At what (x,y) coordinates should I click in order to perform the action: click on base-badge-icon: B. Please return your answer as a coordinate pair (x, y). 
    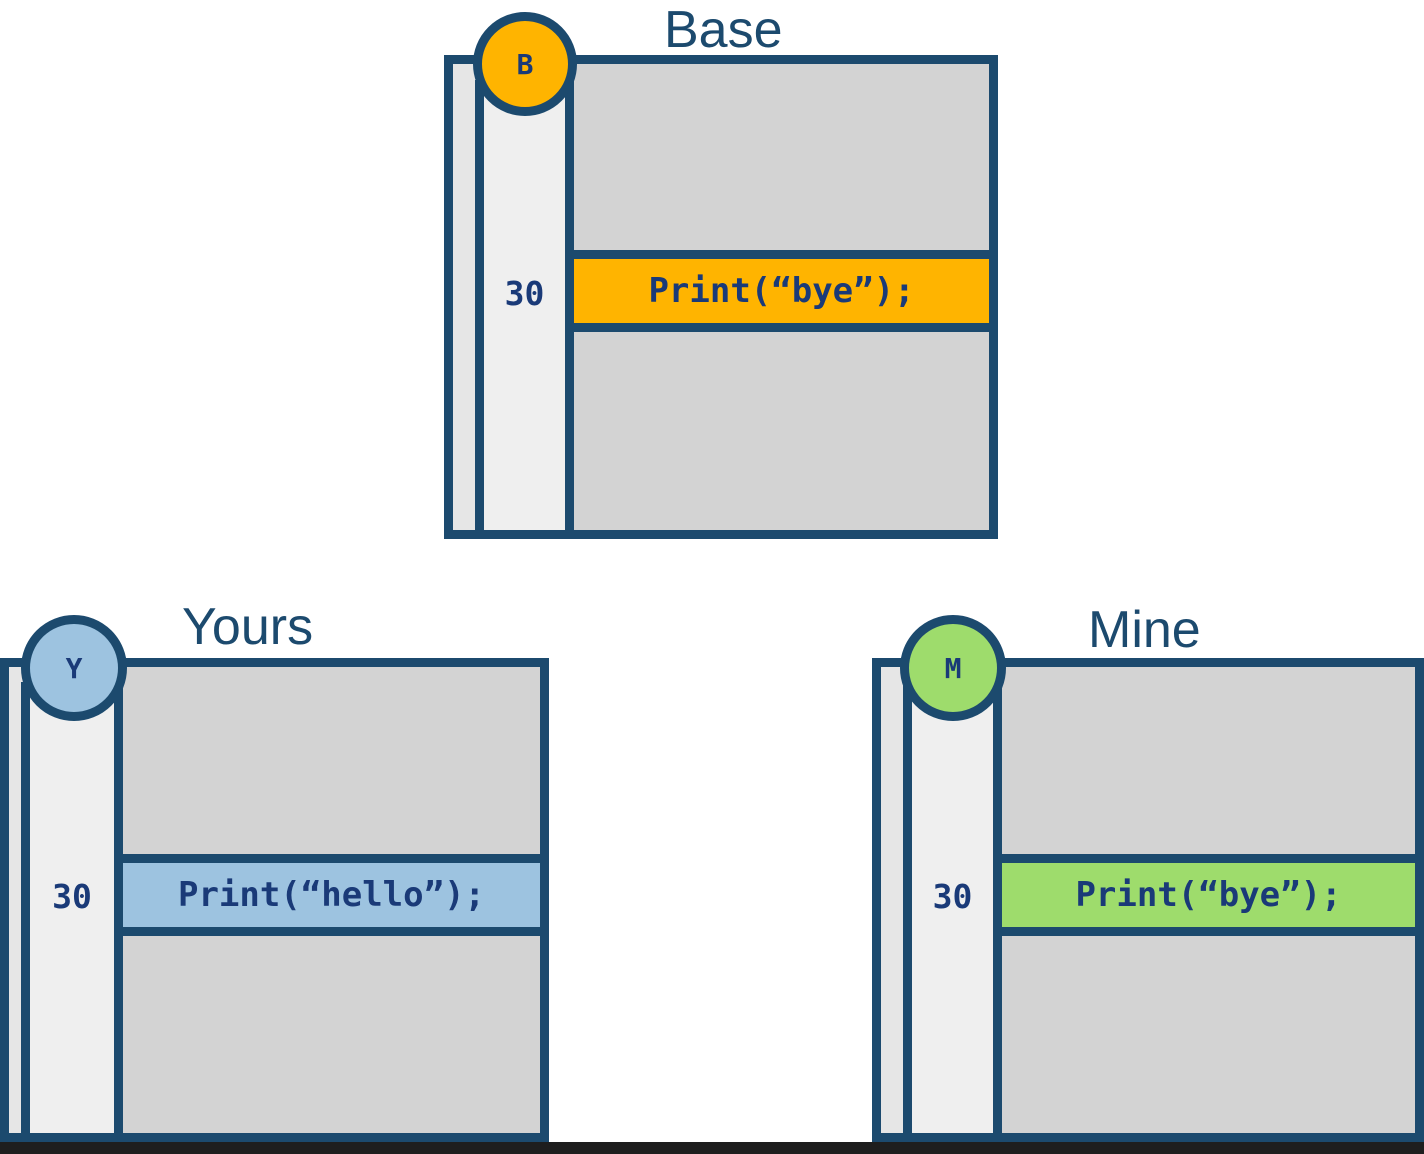
    Looking at the image, I should click on (525, 64).